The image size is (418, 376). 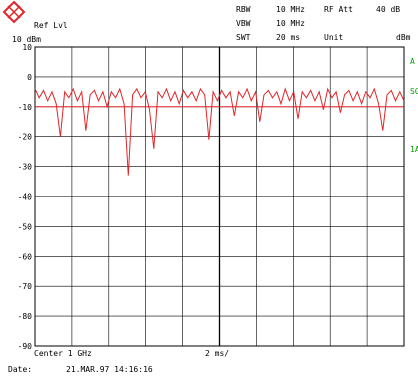 I want to click on rbw-value: 10 MHz, so click(x=290, y=9).